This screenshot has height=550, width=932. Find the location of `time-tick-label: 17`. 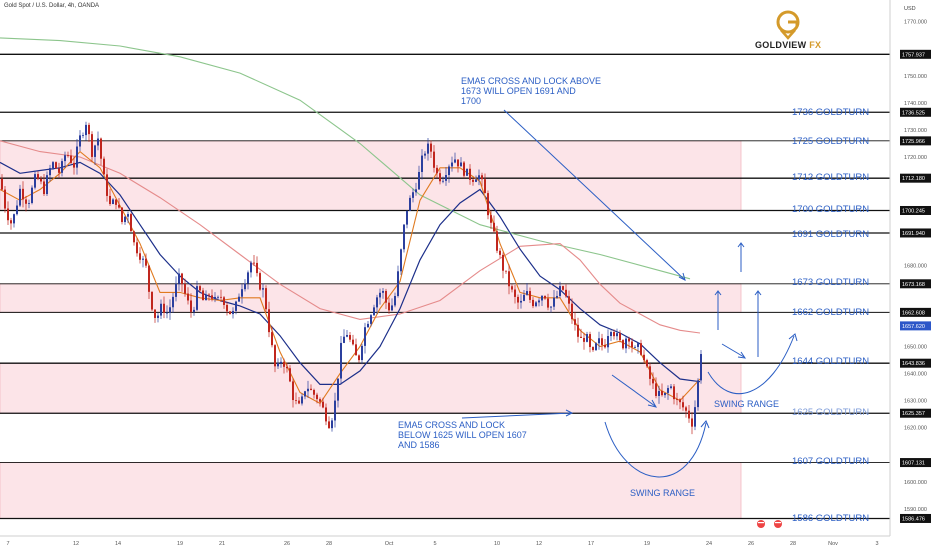

time-tick-label: 17 is located at coordinates (591, 544).